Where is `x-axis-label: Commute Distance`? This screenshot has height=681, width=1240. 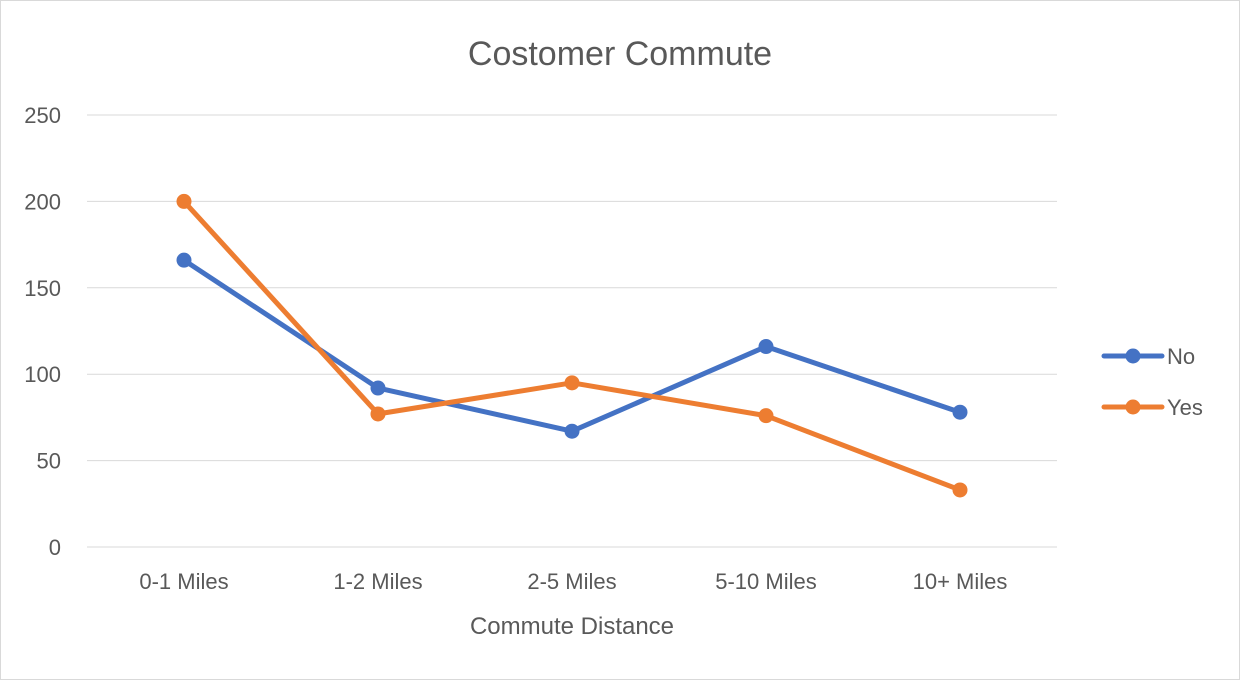
x-axis-label: Commute Distance is located at coordinates (572, 626).